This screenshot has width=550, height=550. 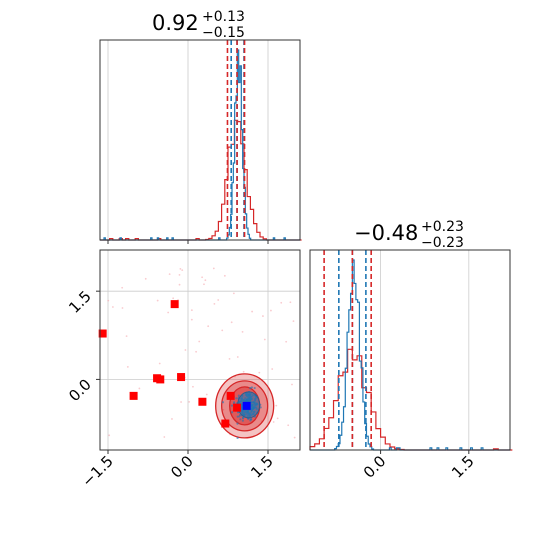 I want to click on title-param-1: 0.92 +0.13 −0.15, so click(x=198, y=25).